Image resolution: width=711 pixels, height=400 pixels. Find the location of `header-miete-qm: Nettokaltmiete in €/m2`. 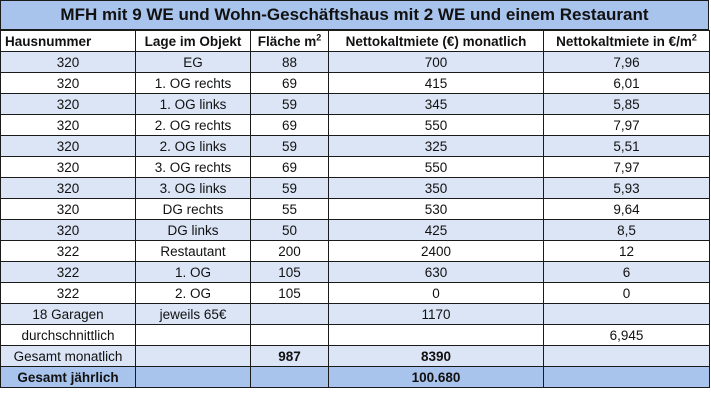

header-miete-qm: Nettokaltmiete in €/m2 is located at coordinates (626, 41).